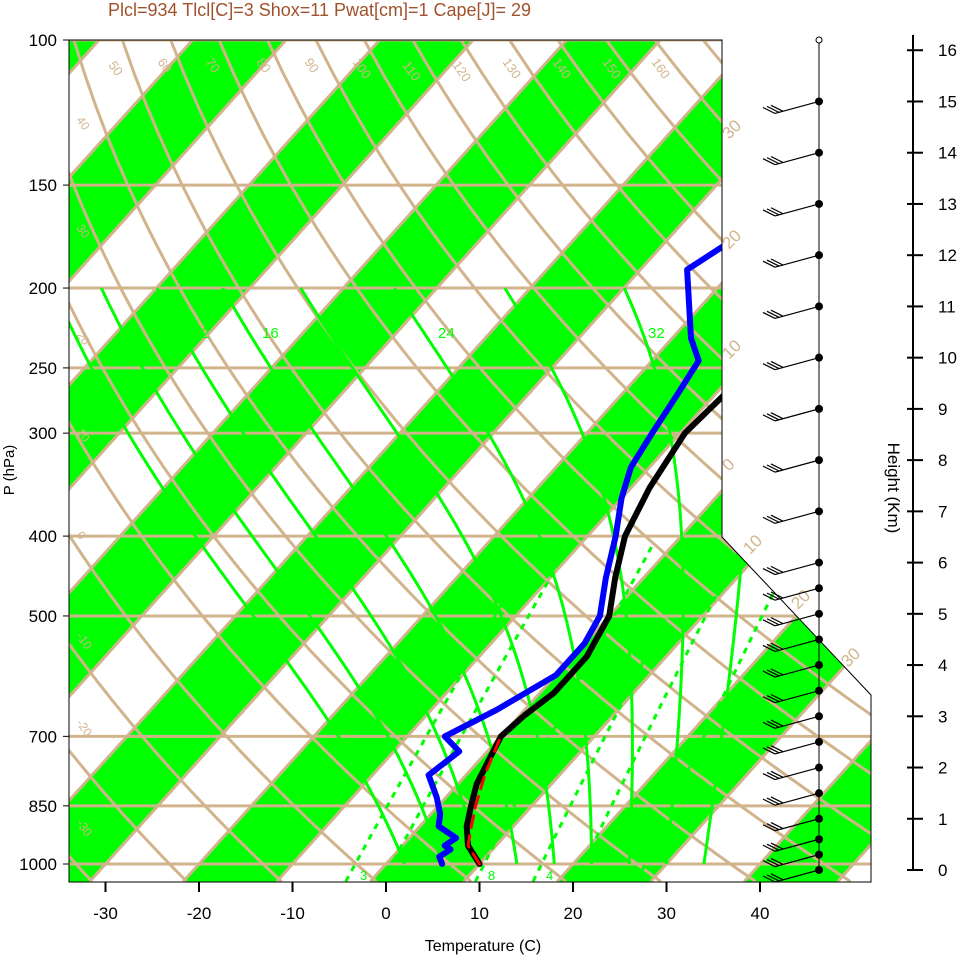  What do you see at coordinates (312, 65) in the screenshot?
I see `skew-label: 90` at bounding box center [312, 65].